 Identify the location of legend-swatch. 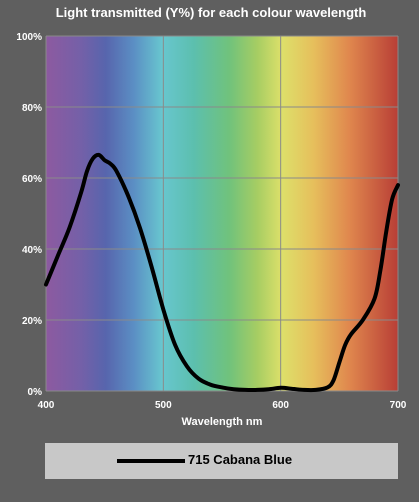
(151, 461).